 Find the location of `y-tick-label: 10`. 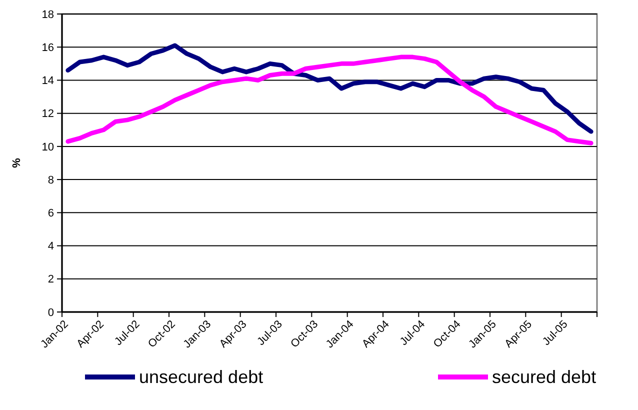

y-tick-label: 10 is located at coordinates (48, 147).